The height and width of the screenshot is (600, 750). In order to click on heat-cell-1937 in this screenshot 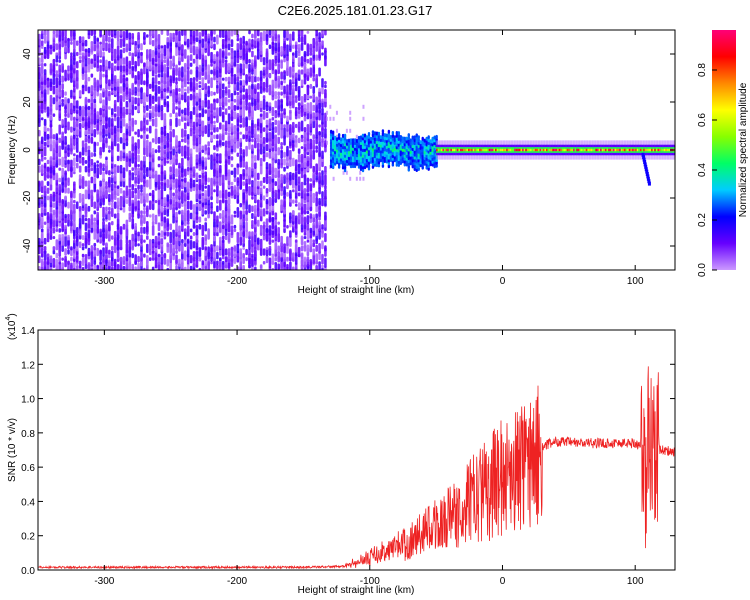, I will do `click(191, 47)`.